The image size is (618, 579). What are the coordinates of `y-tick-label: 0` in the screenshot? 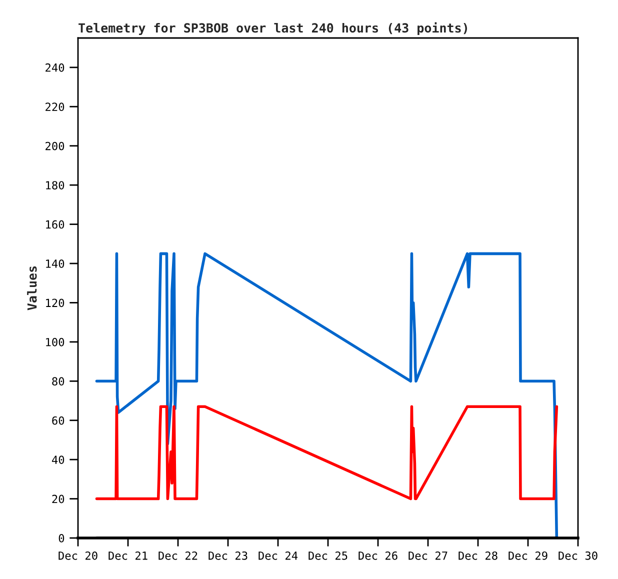 It's located at (61, 538).